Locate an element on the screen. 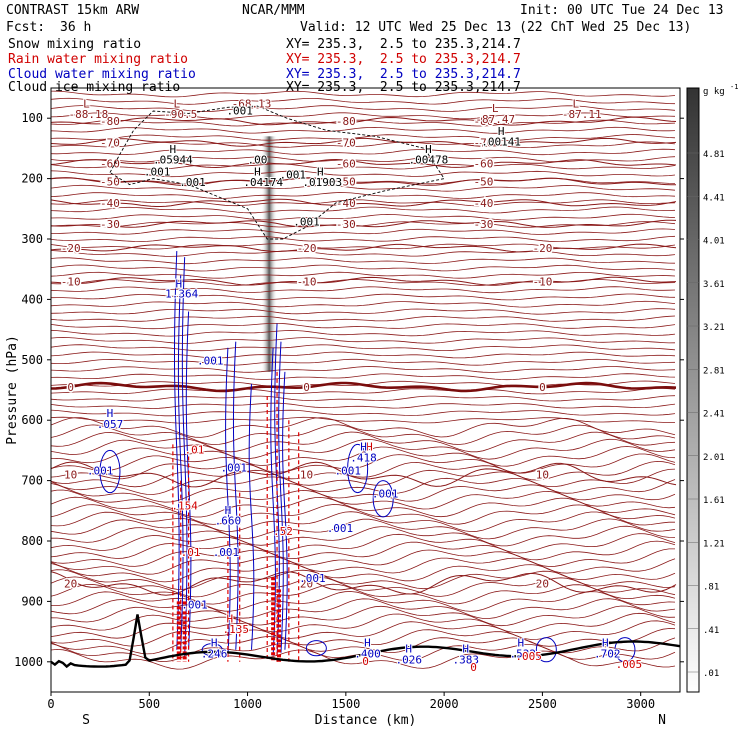 This screenshot has width=740, height=740. colorbar is located at coordinates (693, 390).